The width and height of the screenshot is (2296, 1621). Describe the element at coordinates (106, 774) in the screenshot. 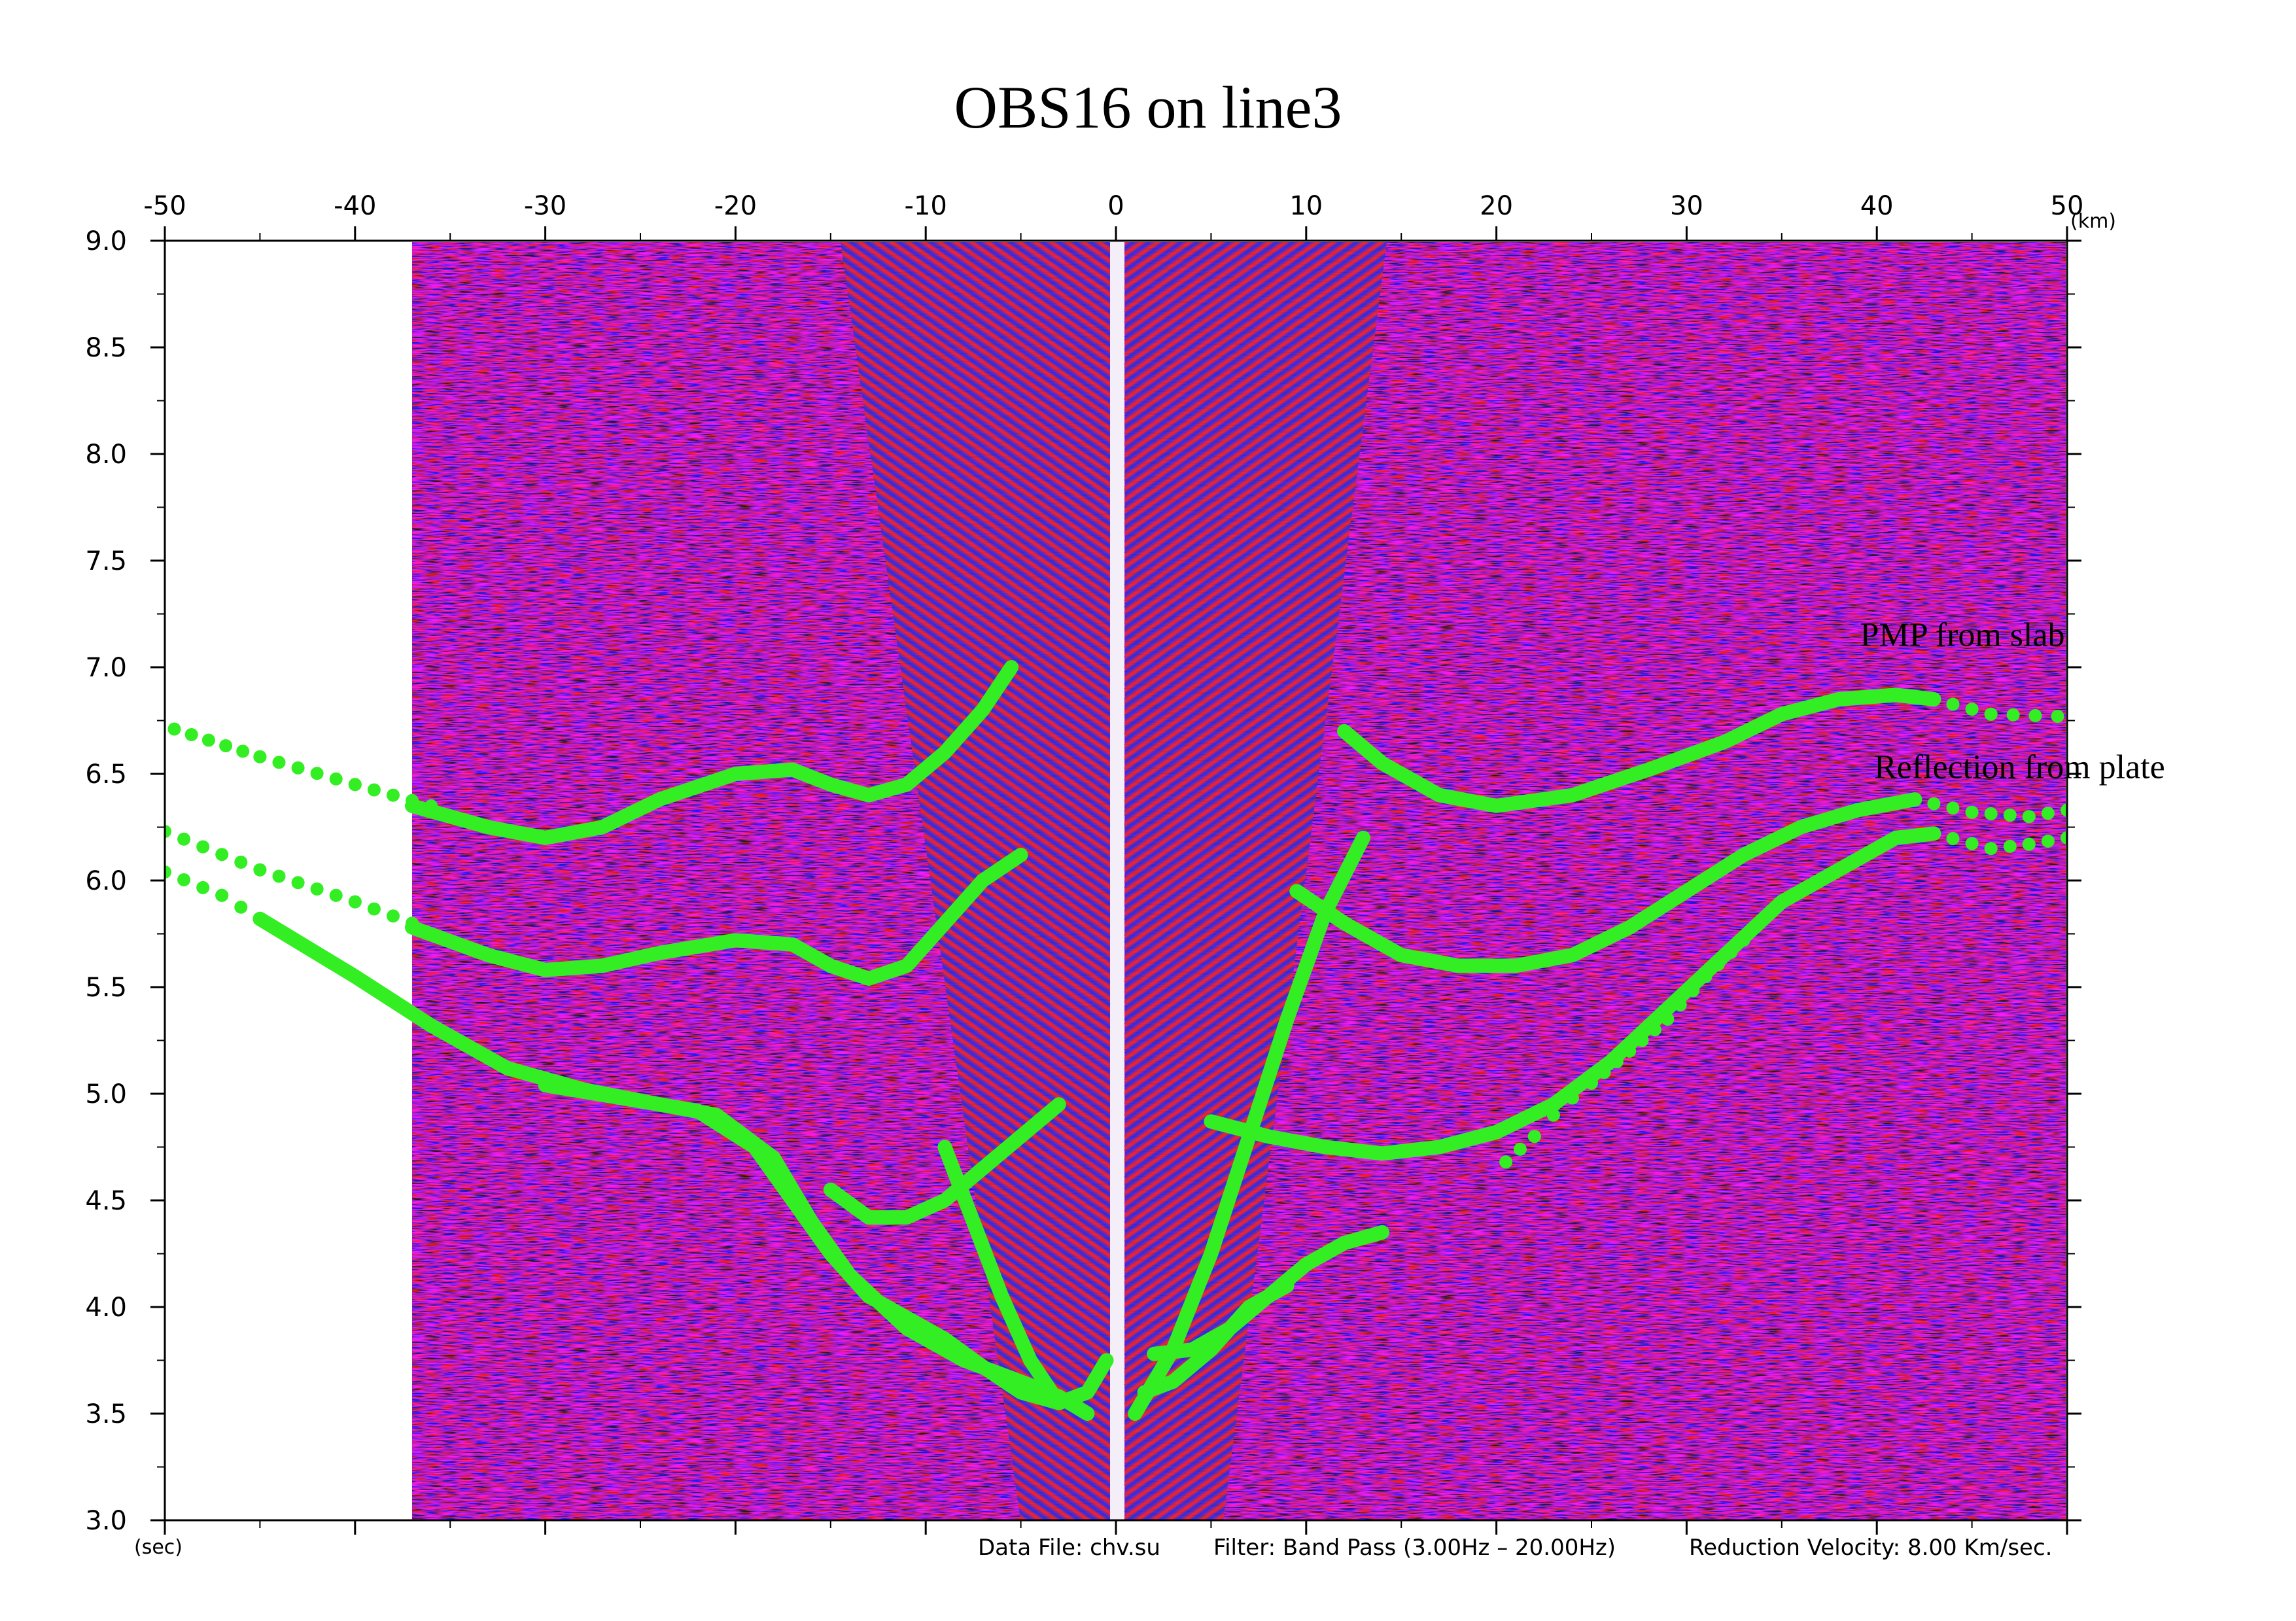

I see `y-tick-label: 6.5` at that location.